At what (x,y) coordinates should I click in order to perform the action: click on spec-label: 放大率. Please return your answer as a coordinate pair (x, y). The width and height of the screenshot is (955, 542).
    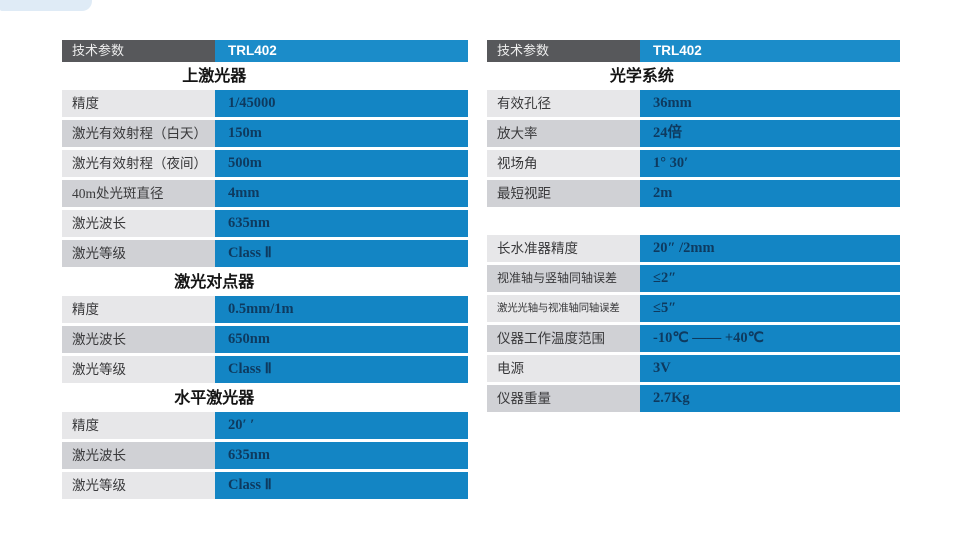
    Looking at the image, I should click on (563, 133).